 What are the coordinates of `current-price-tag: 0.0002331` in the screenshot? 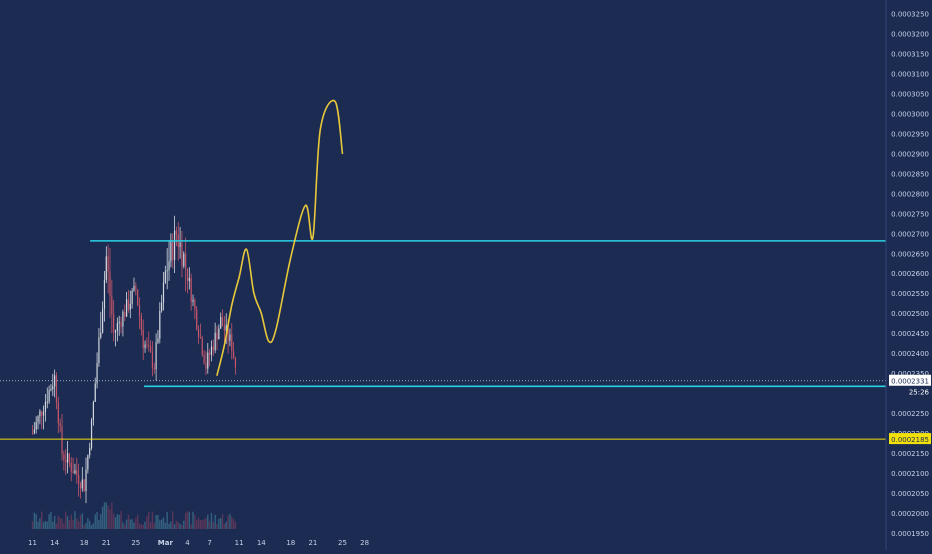 It's located at (910, 382).